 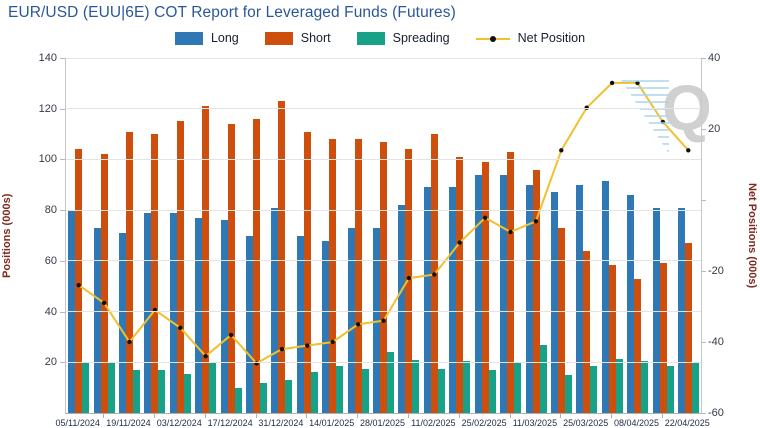 I want to click on right-axis-tick-label: -20, so click(x=716, y=271).